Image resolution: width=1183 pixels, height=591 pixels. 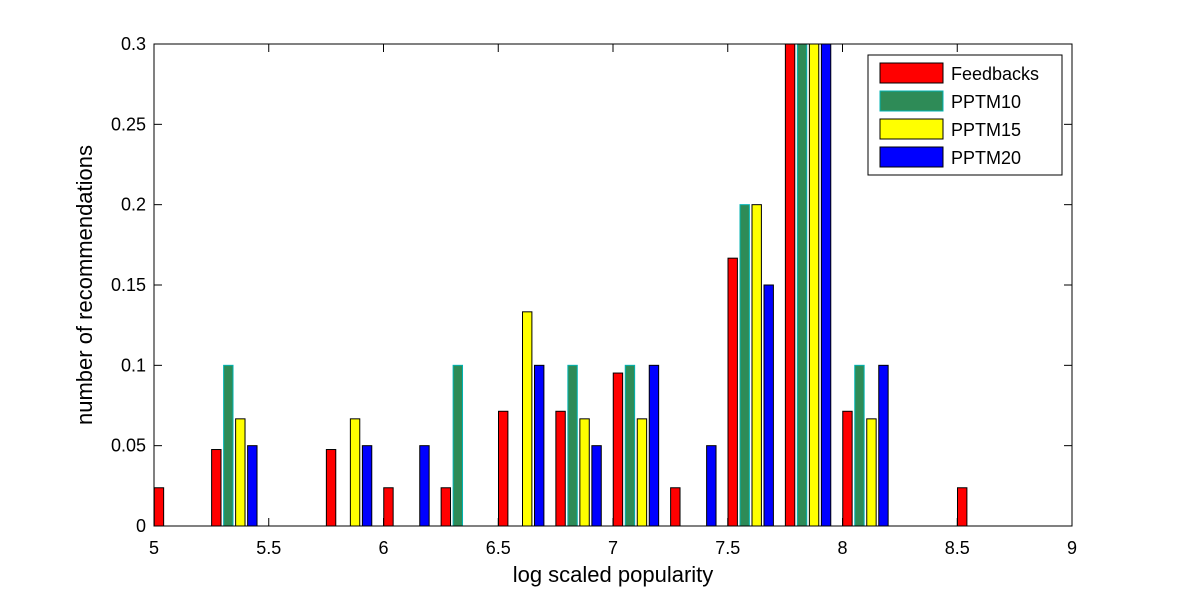 I want to click on y-tick-label: 0.15, so click(x=128, y=285).